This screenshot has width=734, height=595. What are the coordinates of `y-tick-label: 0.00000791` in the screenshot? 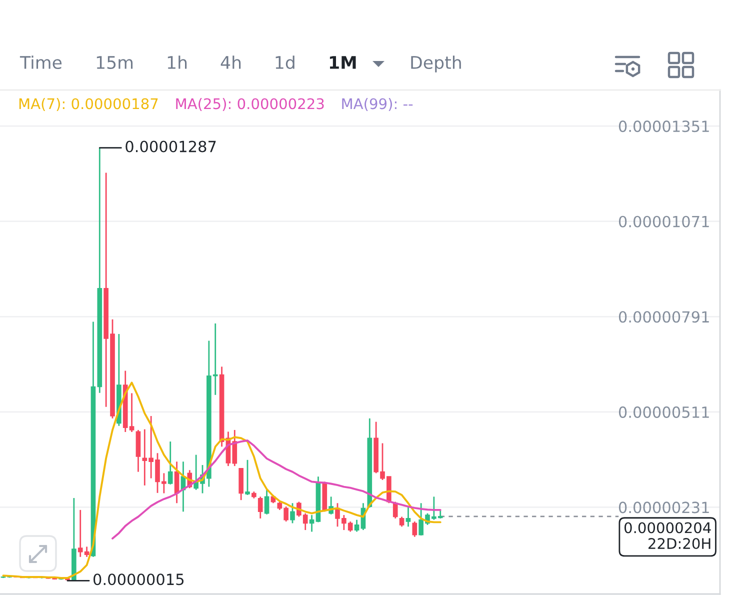 It's located at (663, 317).